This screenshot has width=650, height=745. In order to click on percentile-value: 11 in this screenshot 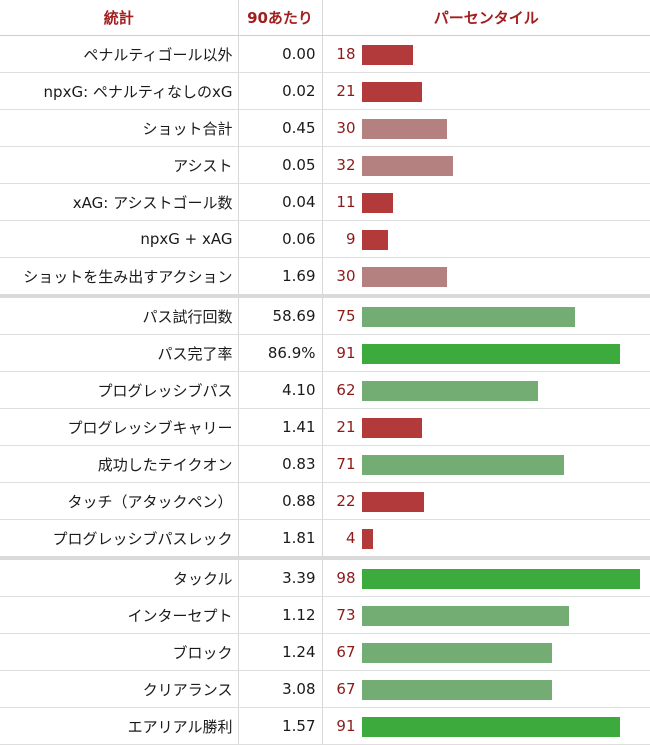, I will do `click(346, 202)`.